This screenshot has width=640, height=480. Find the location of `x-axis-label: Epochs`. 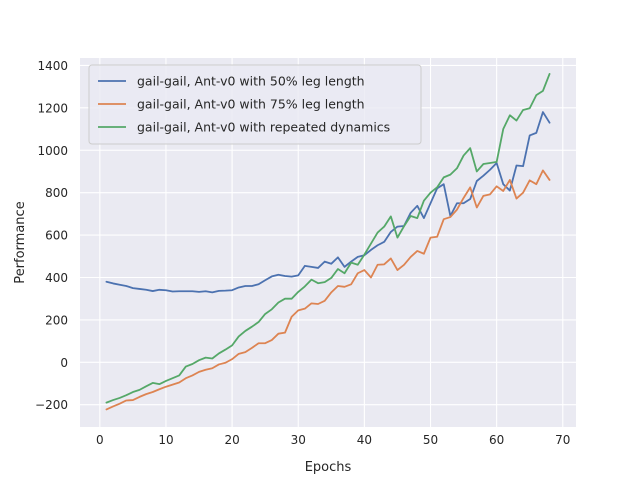

x-axis-label: Epochs is located at coordinates (328, 467).